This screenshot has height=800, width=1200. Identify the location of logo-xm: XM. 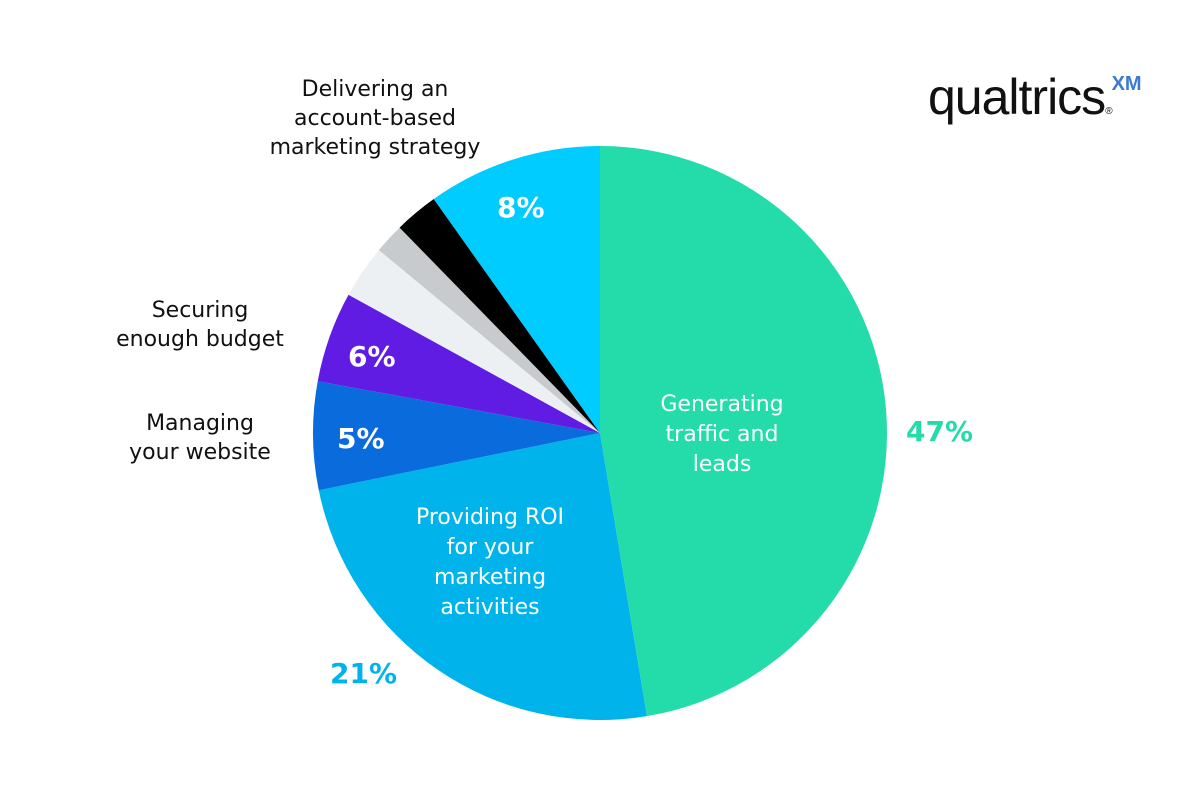
(1126, 84).